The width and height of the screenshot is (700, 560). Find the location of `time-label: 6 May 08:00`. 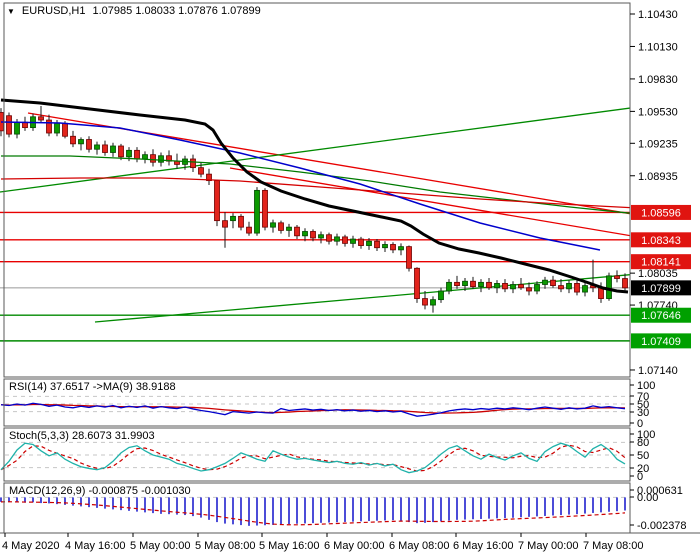

time-label: 6 May 08:00 is located at coordinates (419, 546).